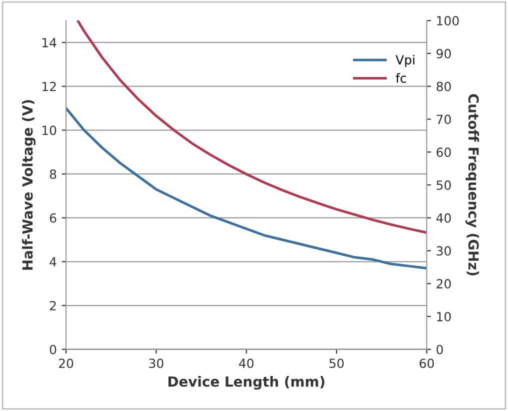  I want to click on y2-axis-title: Cutoff Frequency (GHz), so click(473, 185).